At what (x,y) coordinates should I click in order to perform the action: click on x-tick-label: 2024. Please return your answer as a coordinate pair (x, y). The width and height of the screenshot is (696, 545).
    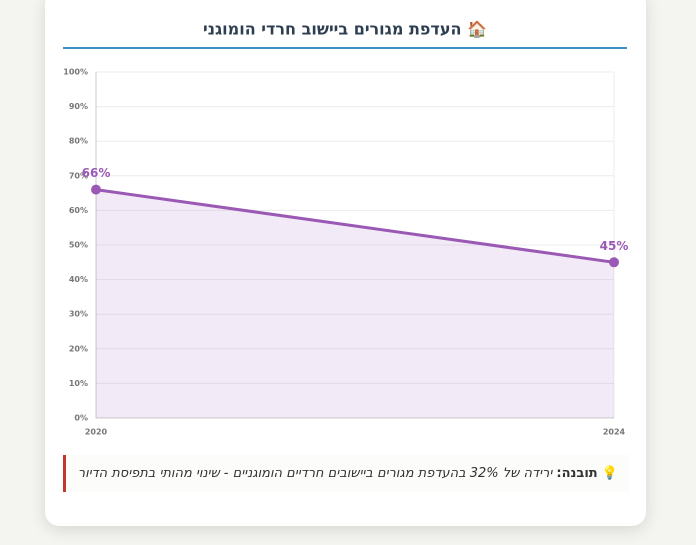
    Looking at the image, I should click on (614, 432).